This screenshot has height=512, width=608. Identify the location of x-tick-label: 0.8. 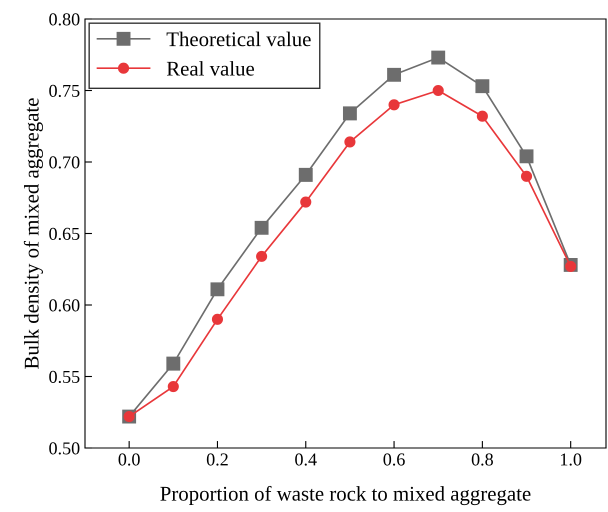
(482, 459).